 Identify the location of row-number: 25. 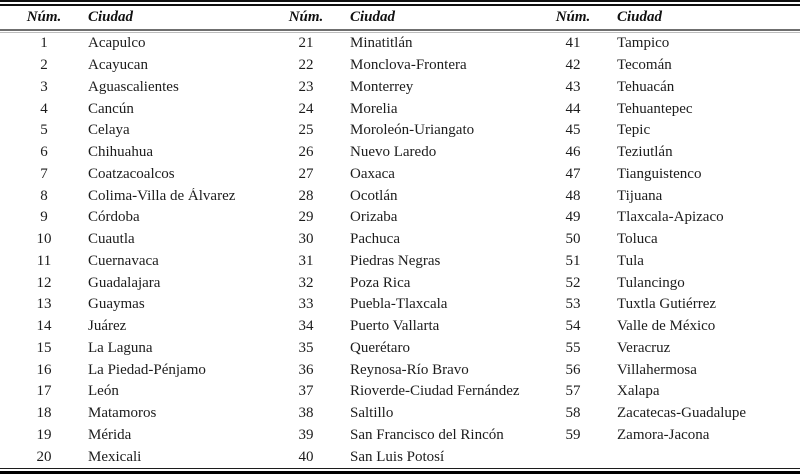
(306, 130).